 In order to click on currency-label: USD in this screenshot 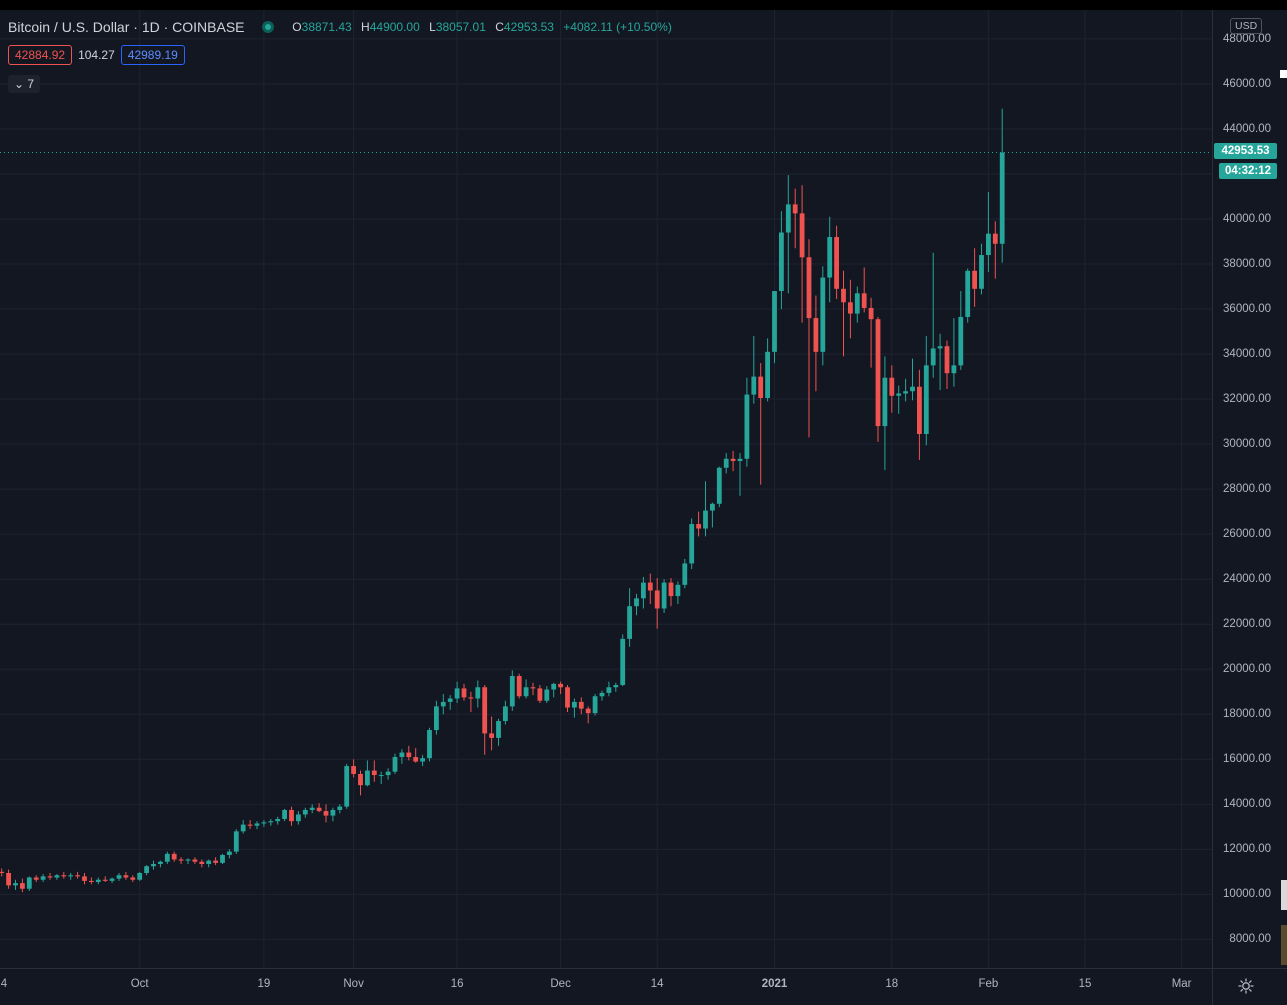, I will do `click(1246, 26)`.